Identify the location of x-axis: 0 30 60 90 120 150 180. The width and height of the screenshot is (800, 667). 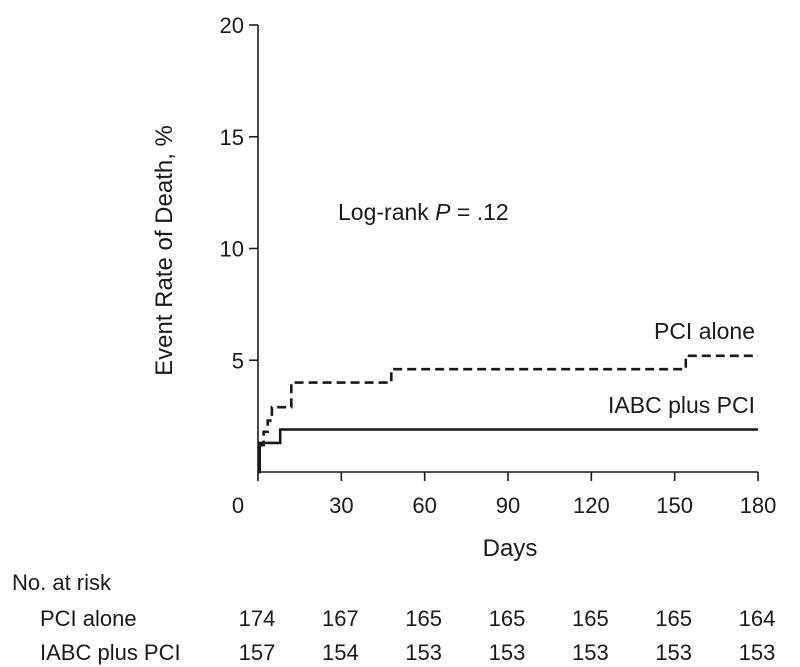
(504, 494).